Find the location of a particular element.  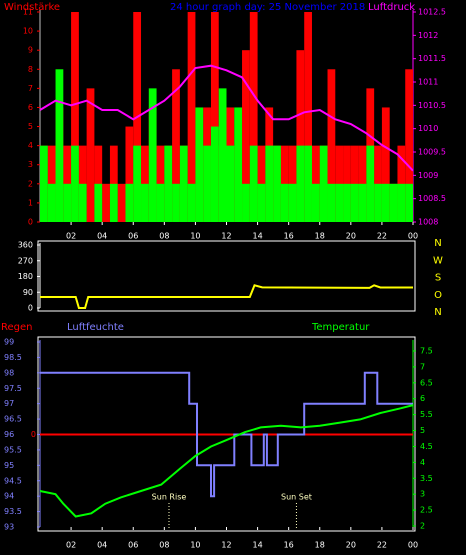

y-tick-label: 180 is located at coordinates (25, 276).